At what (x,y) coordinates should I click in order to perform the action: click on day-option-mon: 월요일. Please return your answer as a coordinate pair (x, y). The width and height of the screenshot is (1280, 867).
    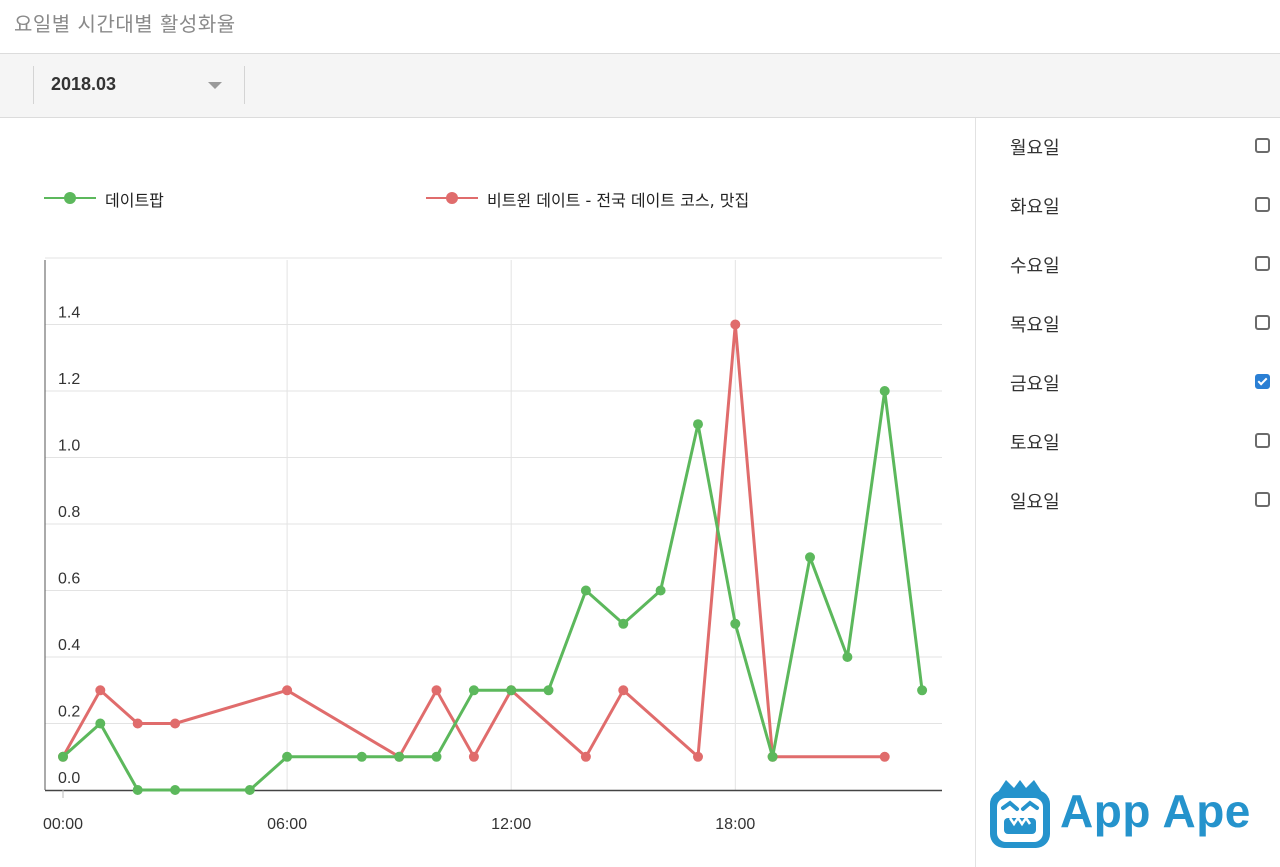
    Looking at the image, I should click on (1128, 148).